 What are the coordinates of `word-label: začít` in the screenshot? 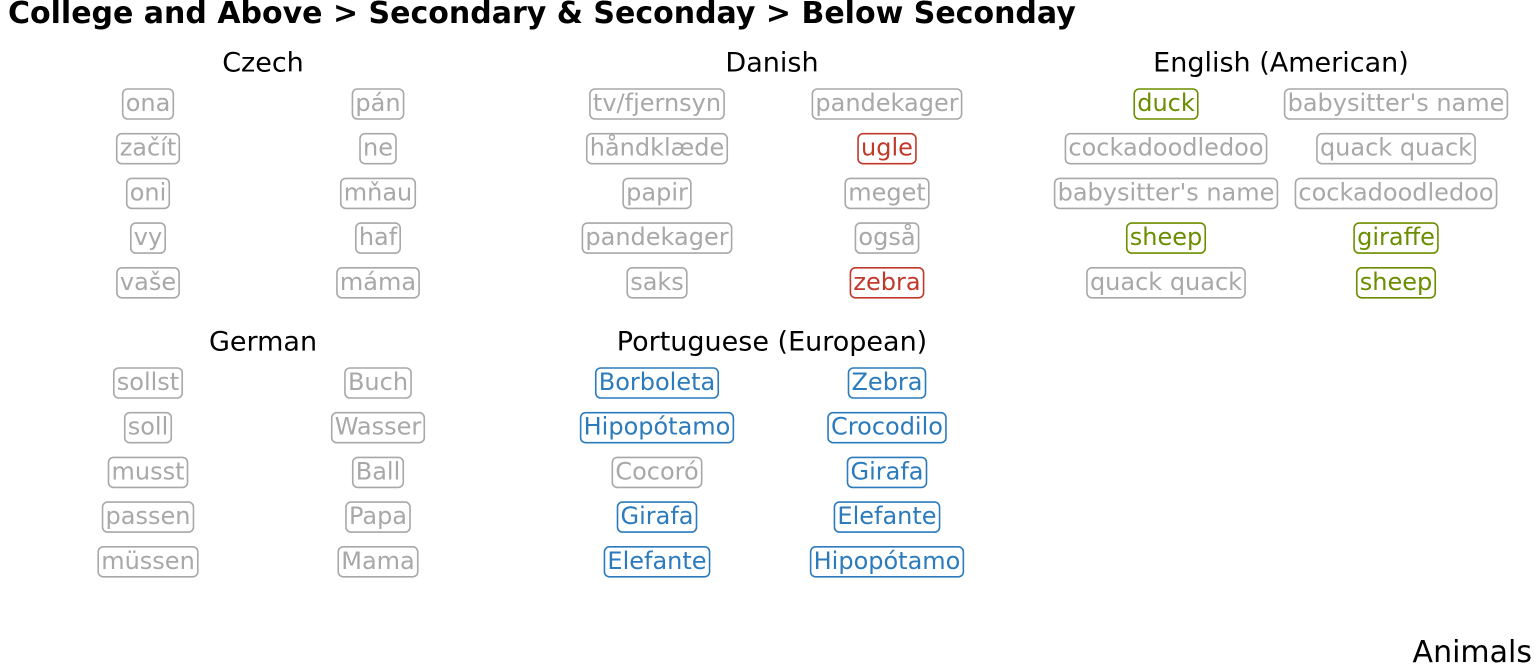 It's located at (148, 148).